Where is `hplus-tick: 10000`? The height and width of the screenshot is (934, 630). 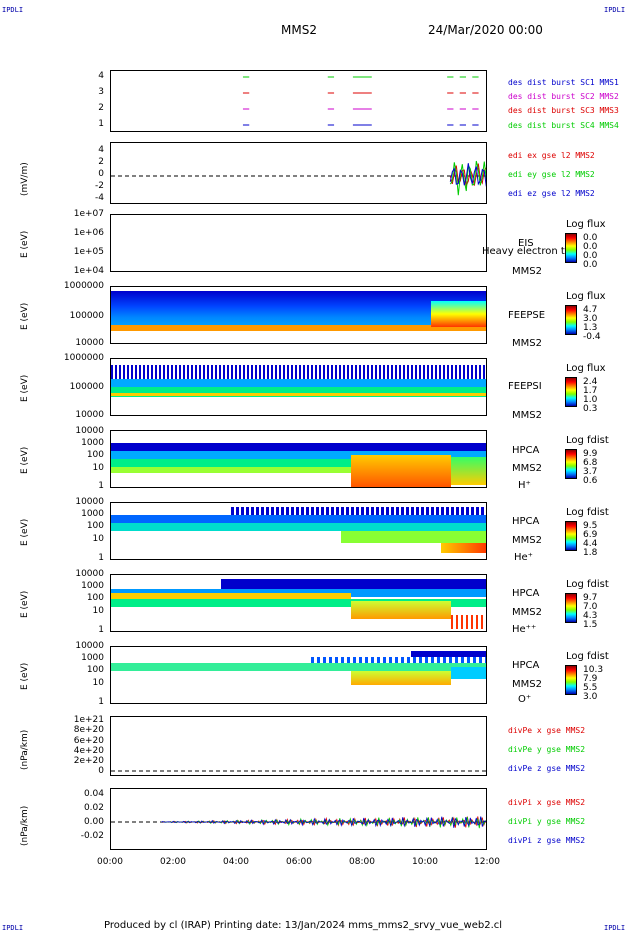 hplus-tick: 10000 is located at coordinates (89, 431).